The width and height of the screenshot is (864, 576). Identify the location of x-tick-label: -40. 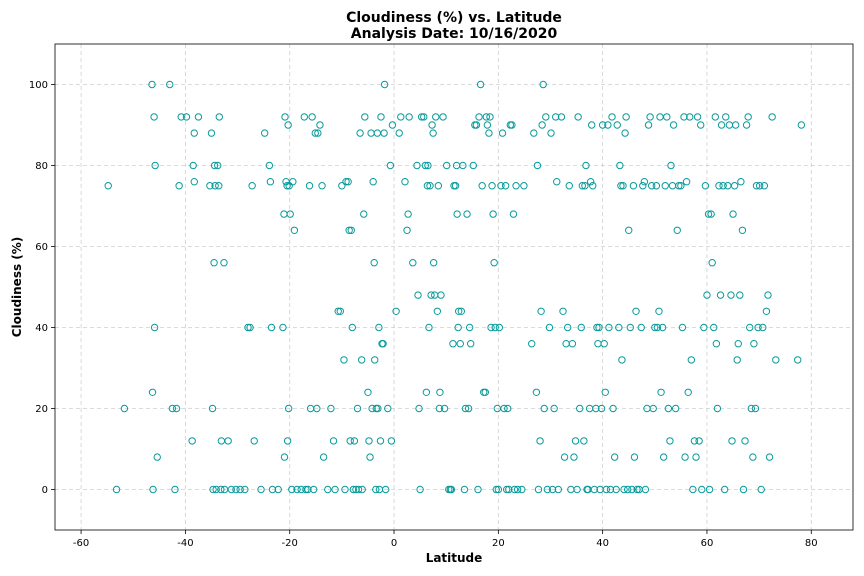
(185, 543).